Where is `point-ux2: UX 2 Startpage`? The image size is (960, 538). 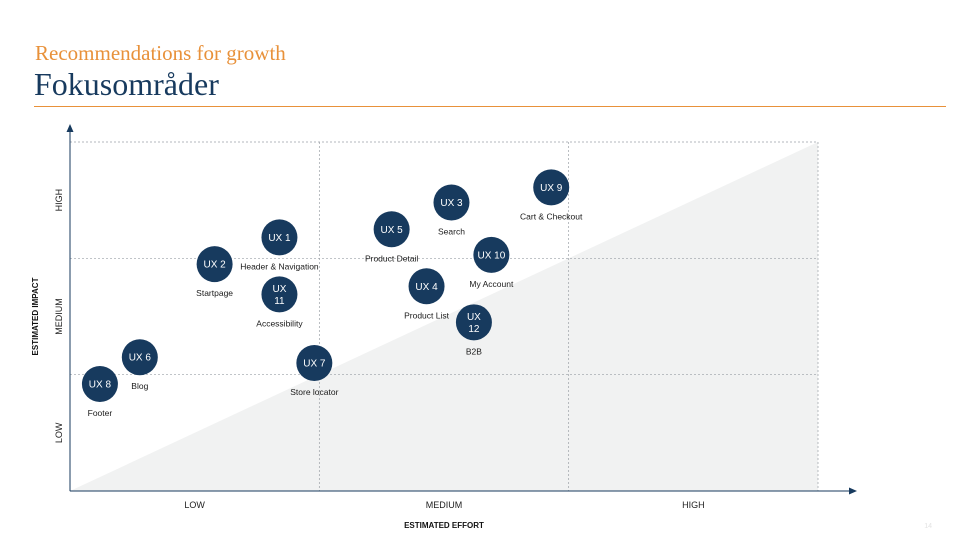
point-ux2: UX 2 Startpage is located at coordinates (214, 272).